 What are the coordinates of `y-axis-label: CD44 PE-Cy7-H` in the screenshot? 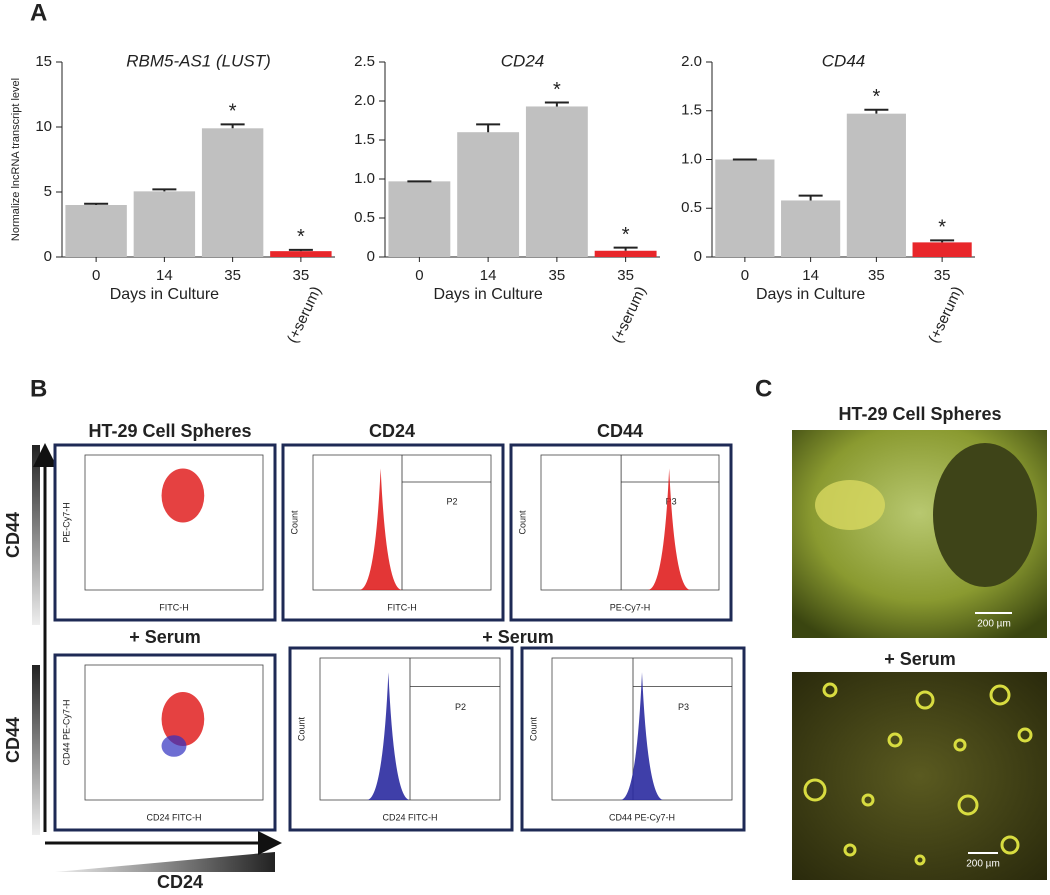 It's located at (66, 732).